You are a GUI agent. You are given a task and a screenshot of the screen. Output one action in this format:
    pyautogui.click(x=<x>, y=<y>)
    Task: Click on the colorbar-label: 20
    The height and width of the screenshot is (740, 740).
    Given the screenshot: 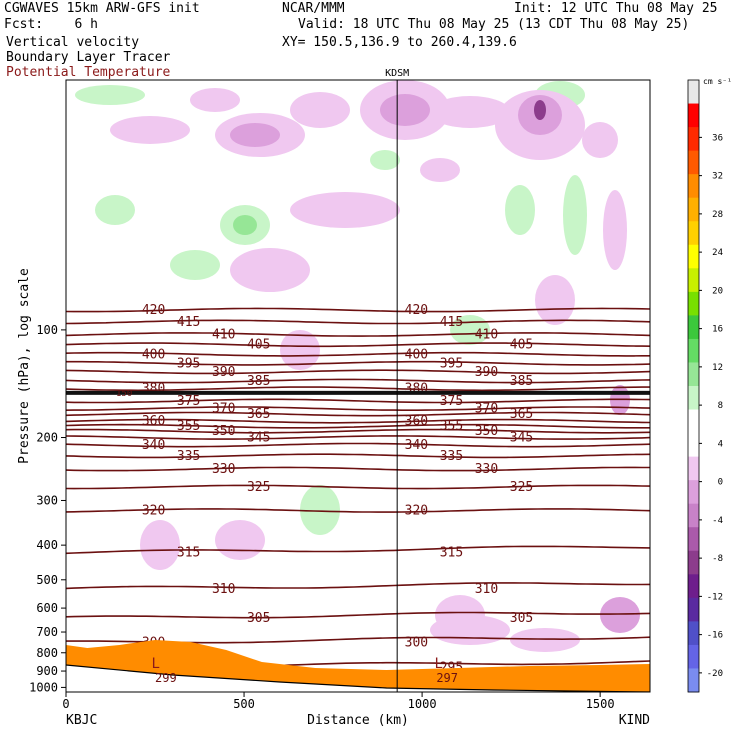 What is the action you would take?
    pyautogui.click(x=717, y=291)
    